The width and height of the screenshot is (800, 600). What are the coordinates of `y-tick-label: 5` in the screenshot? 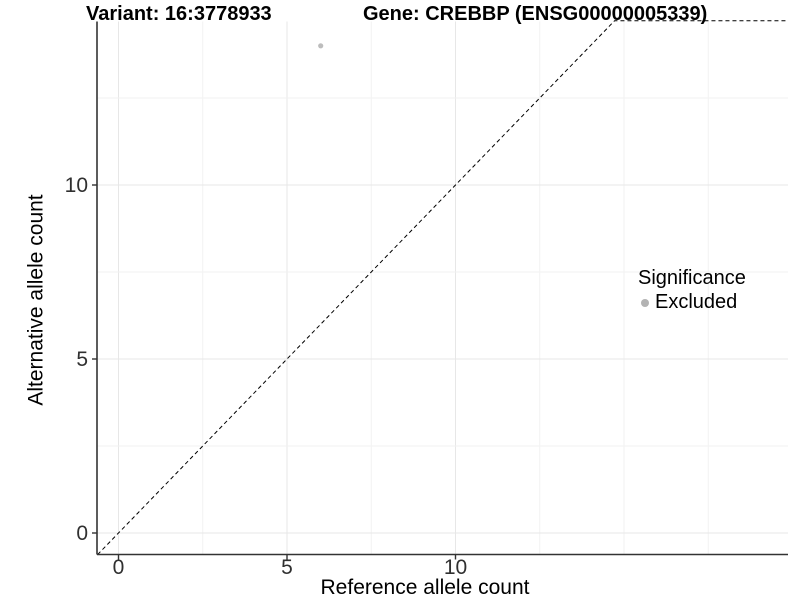 It's located at (82, 359).